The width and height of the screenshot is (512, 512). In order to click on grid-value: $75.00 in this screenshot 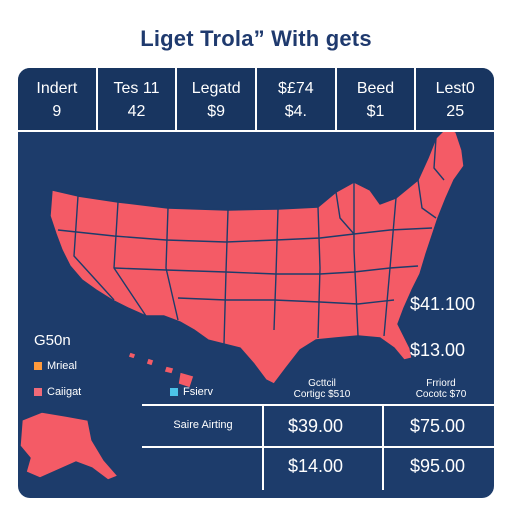, I will do `click(438, 426)`.